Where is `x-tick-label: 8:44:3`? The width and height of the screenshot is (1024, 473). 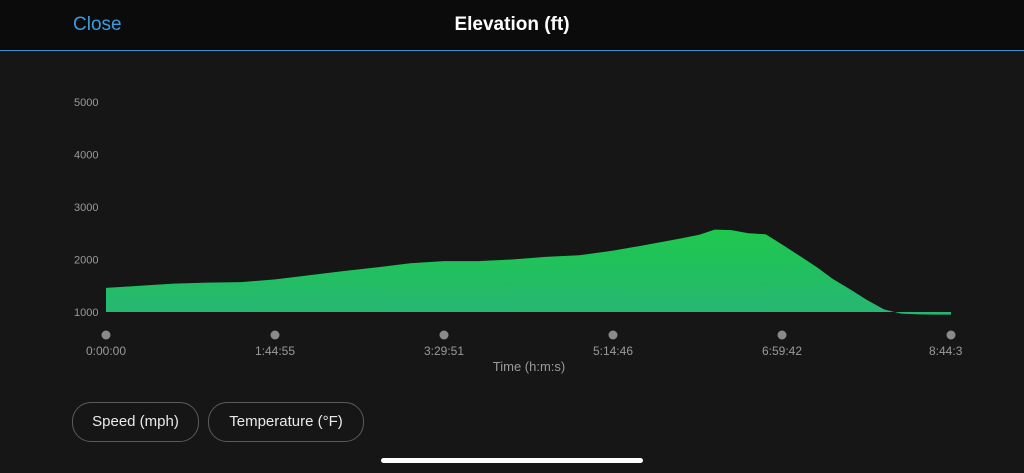 x-tick-label: 8:44:3 is located at coordinates (946, 351).